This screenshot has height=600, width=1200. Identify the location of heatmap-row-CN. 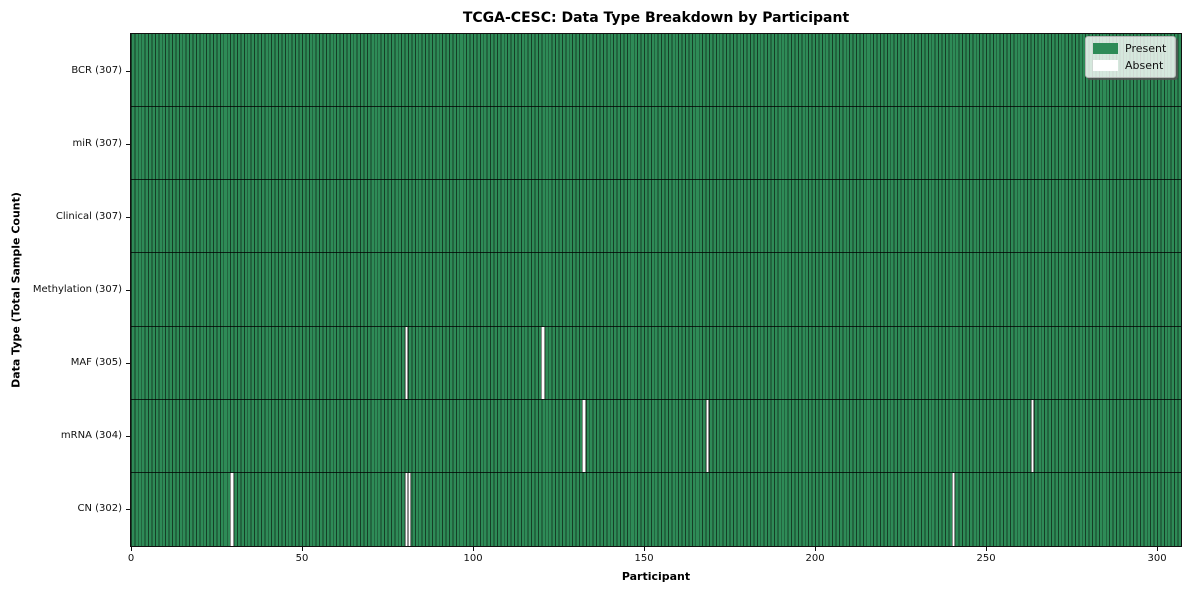
(656, 509).